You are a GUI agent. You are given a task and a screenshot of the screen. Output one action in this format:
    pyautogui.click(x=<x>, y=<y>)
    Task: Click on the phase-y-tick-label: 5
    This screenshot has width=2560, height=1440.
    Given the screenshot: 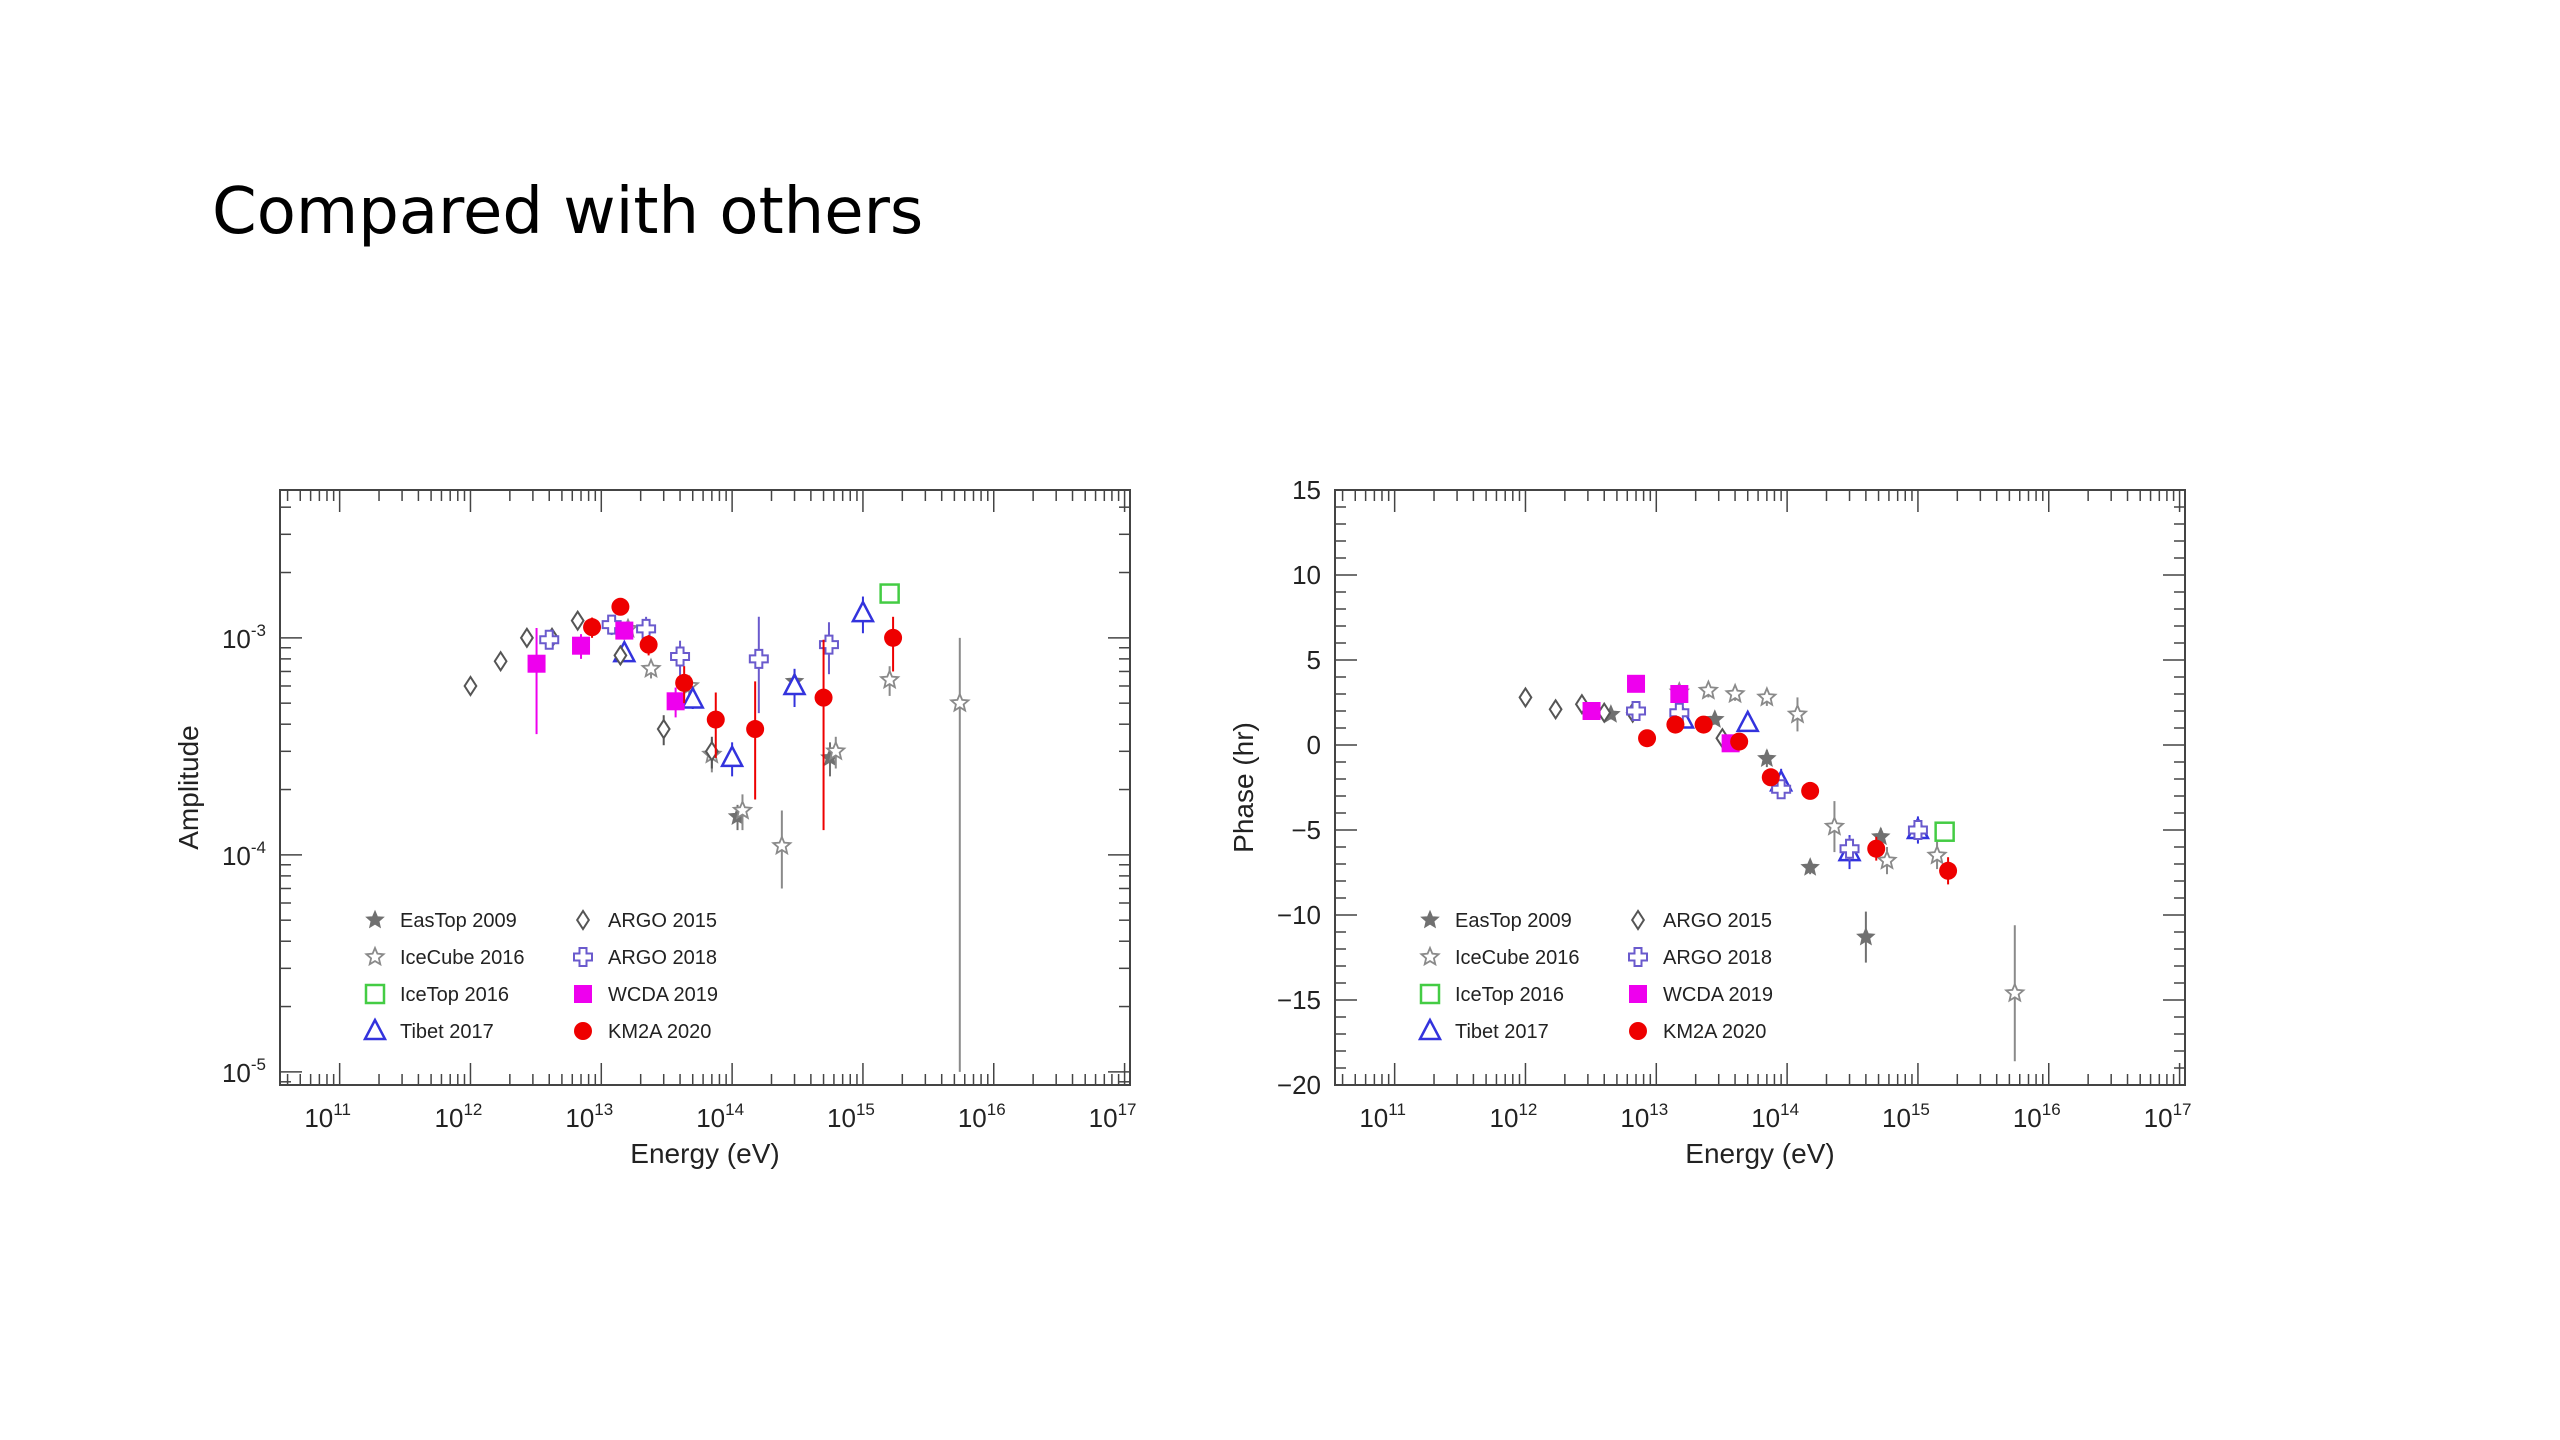 What is the action you would take?
    pyautogui.click(x=1314, y=660)
    